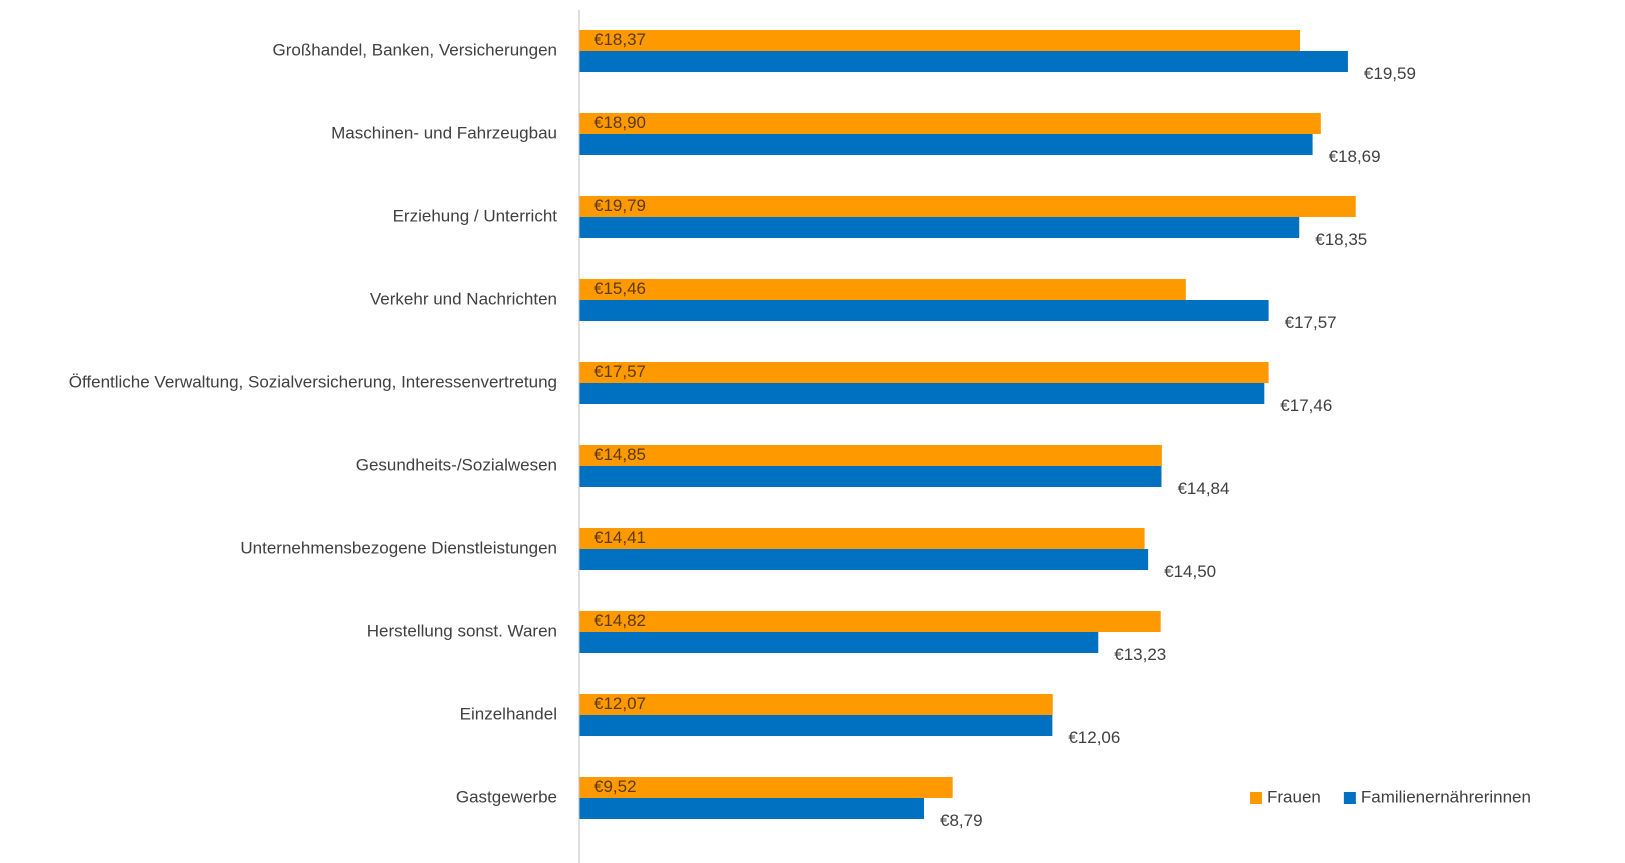  Describe the element at coordinates (620, 122) in the screenshot. I see `value-label: €18,90` at that location.